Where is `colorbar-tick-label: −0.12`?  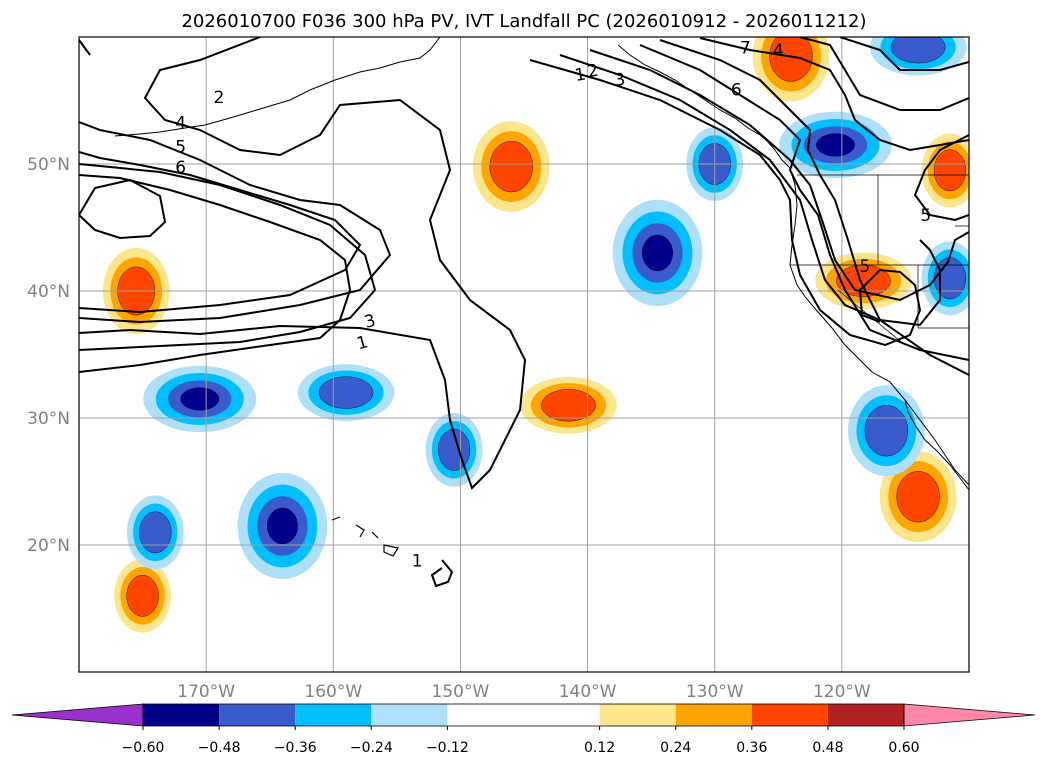
colorbar-tick-label: −0.12 is located at coordinates (447, 748).